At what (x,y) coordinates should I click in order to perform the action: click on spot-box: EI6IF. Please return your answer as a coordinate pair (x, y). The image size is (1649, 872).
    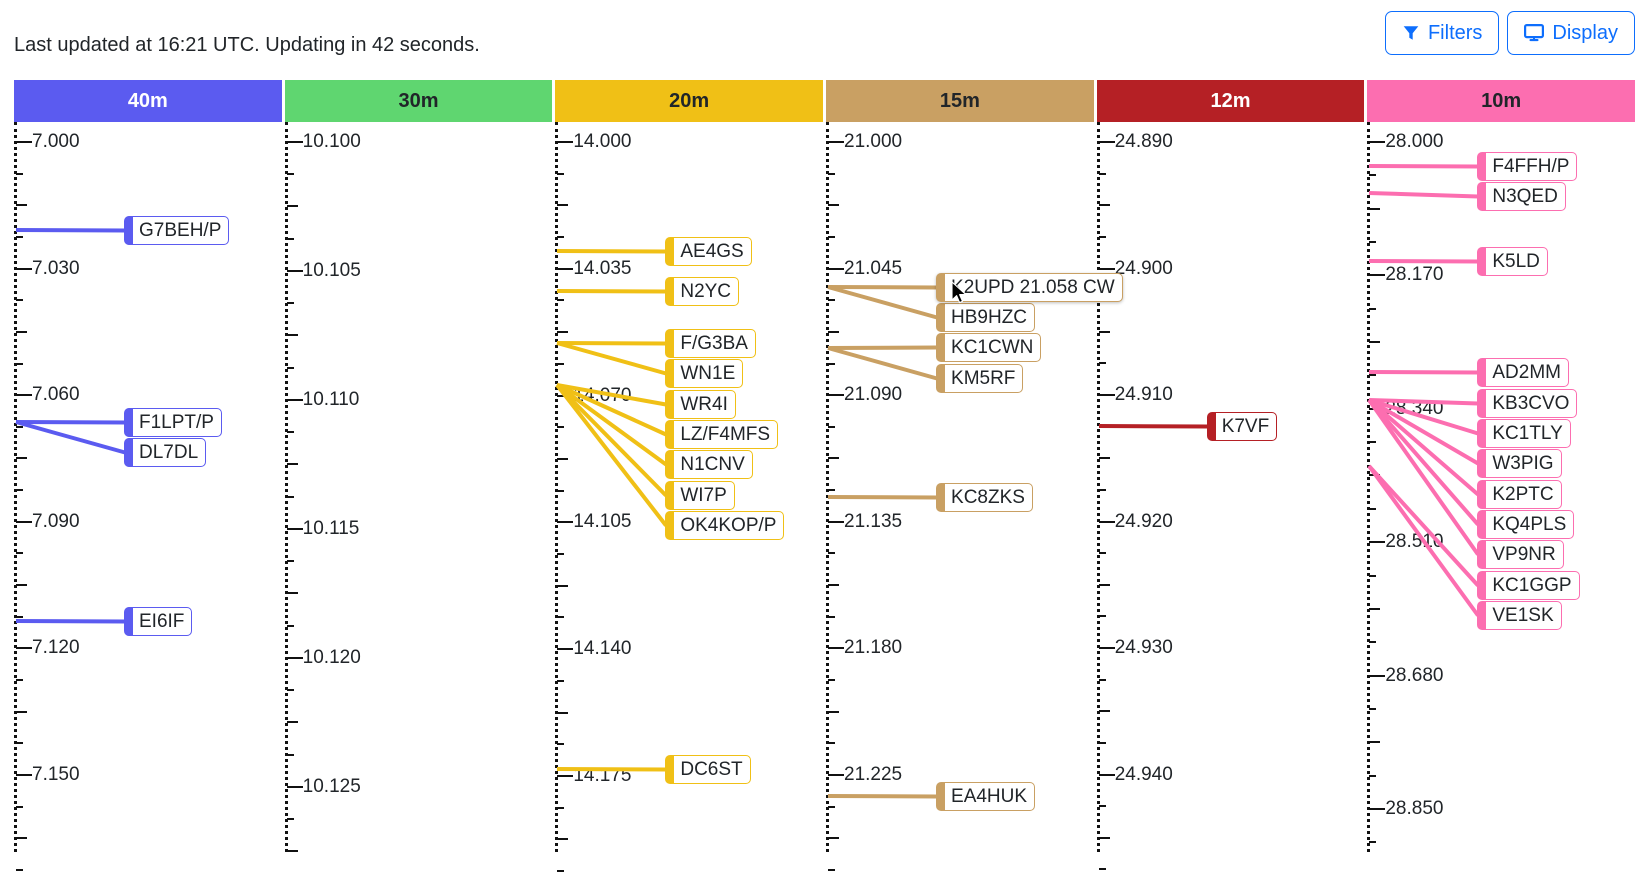
    Looking at the image, I should click on (158, 621).